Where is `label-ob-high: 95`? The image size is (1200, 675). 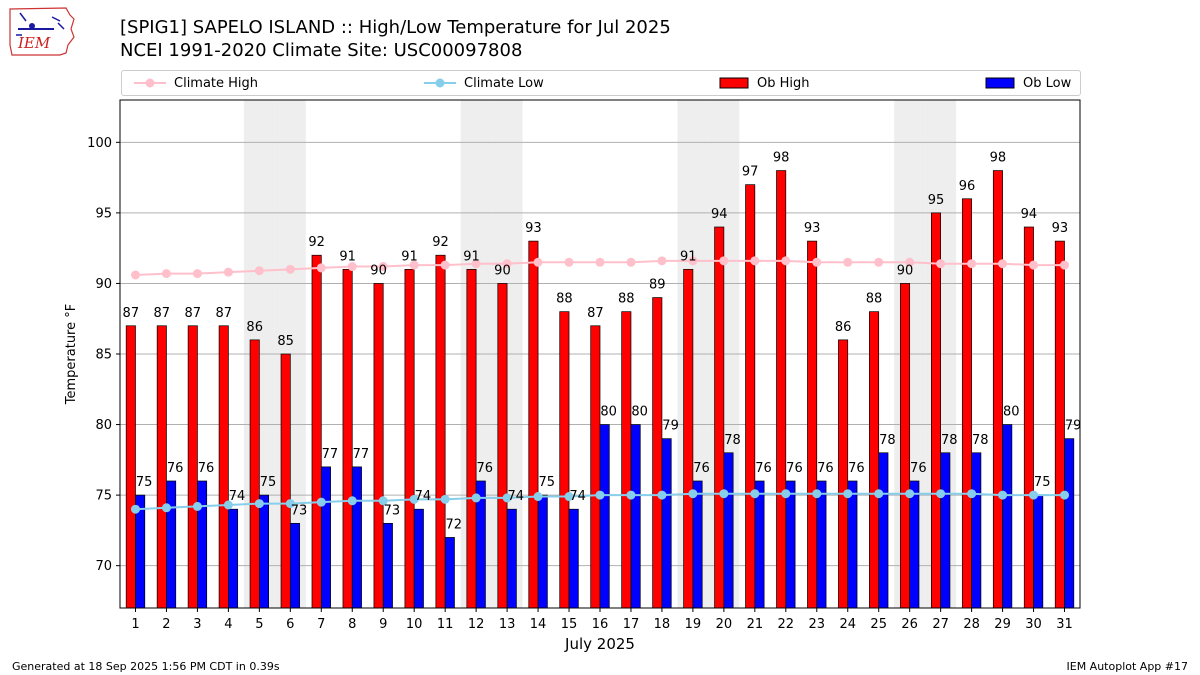 label-ob-high: 95 is located at coordinates (936, 200).